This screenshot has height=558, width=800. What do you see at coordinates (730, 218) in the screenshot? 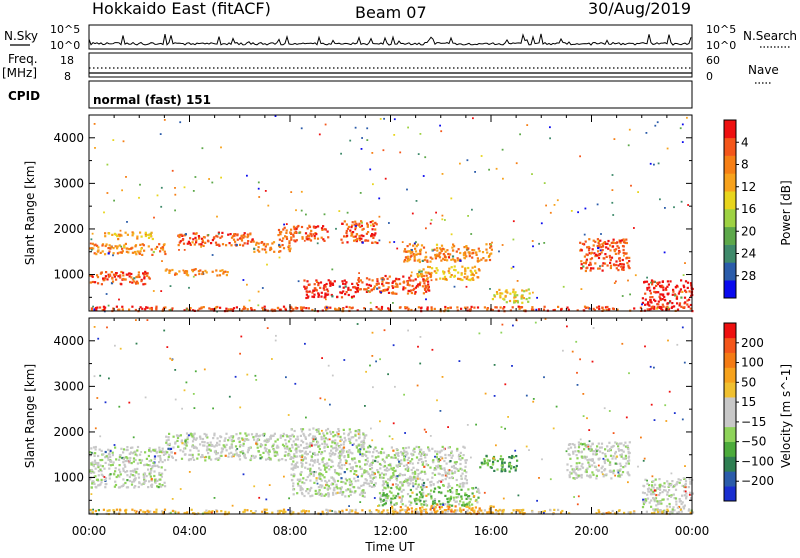
I see `power-colorbar-segment` at bounding box center [730, 218].